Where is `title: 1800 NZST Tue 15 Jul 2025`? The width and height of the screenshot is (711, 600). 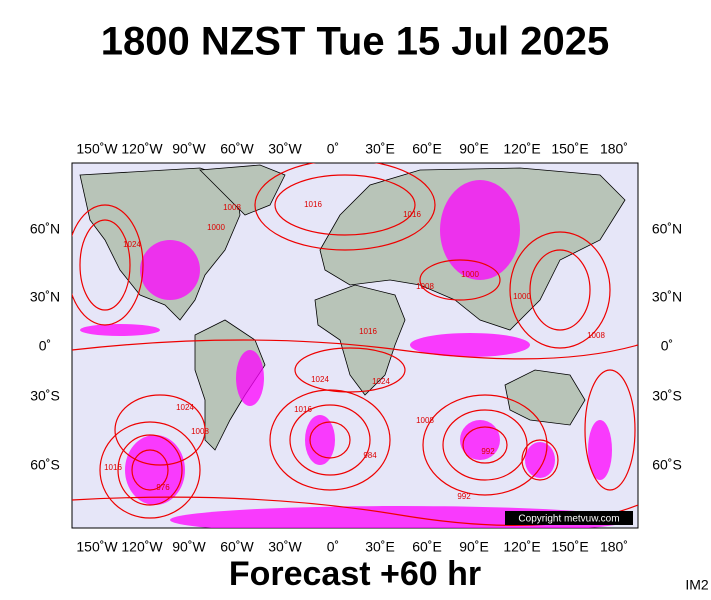 title: 1800 NZST Tue 15 Jul 2025 is located at coordinates (355, 42).